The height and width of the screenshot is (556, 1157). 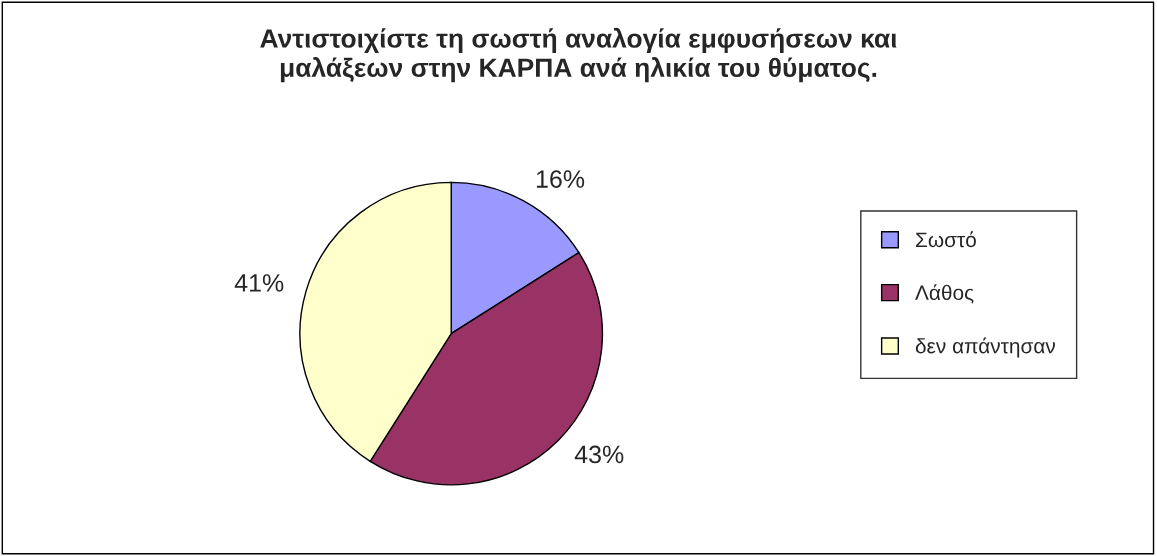 I want to click on data-label: 16%, so click(x=560, y=179).